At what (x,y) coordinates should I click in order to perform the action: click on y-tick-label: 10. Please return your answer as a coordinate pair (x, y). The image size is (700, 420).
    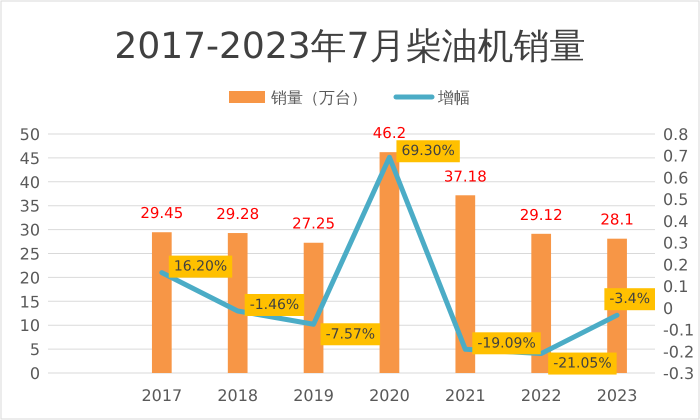
    Looking at the image, I should click on (30, 326).